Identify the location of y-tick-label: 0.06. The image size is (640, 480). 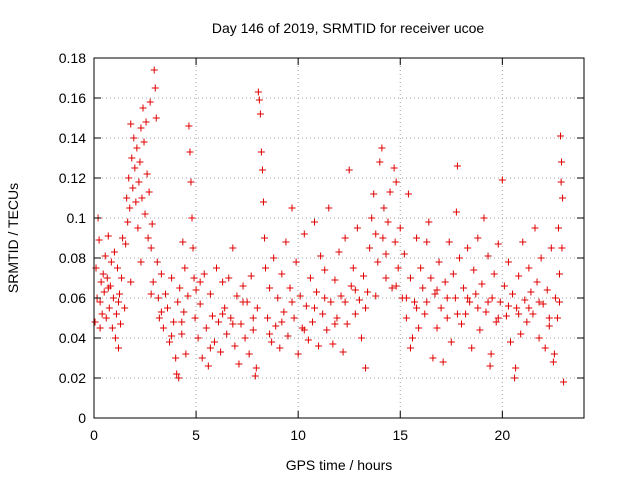
(72, 298).